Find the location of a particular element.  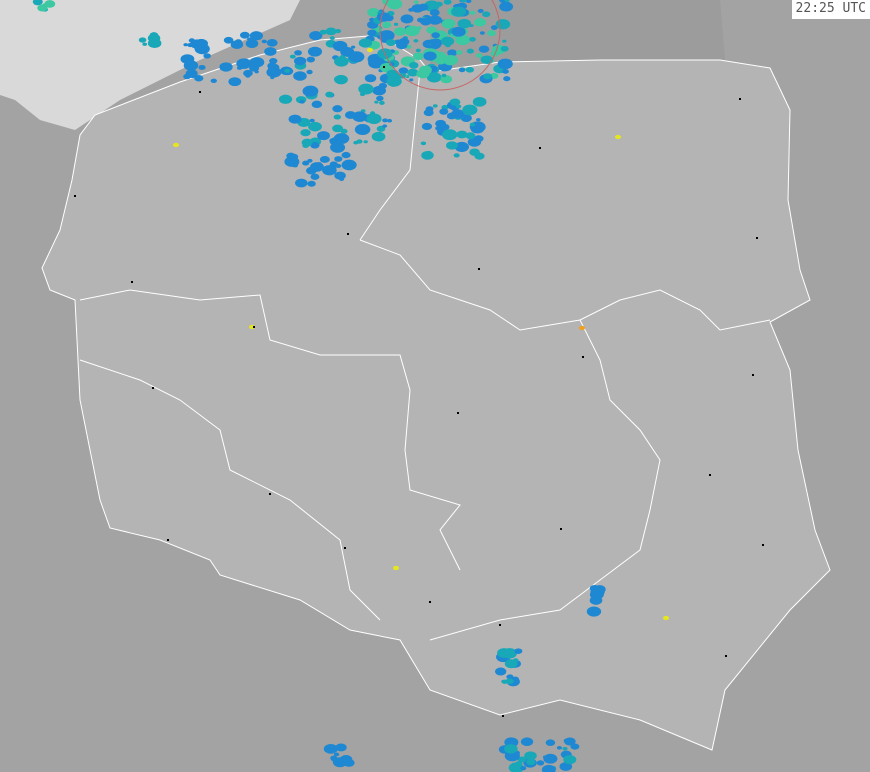

sea is located at coordinates (150, 65).